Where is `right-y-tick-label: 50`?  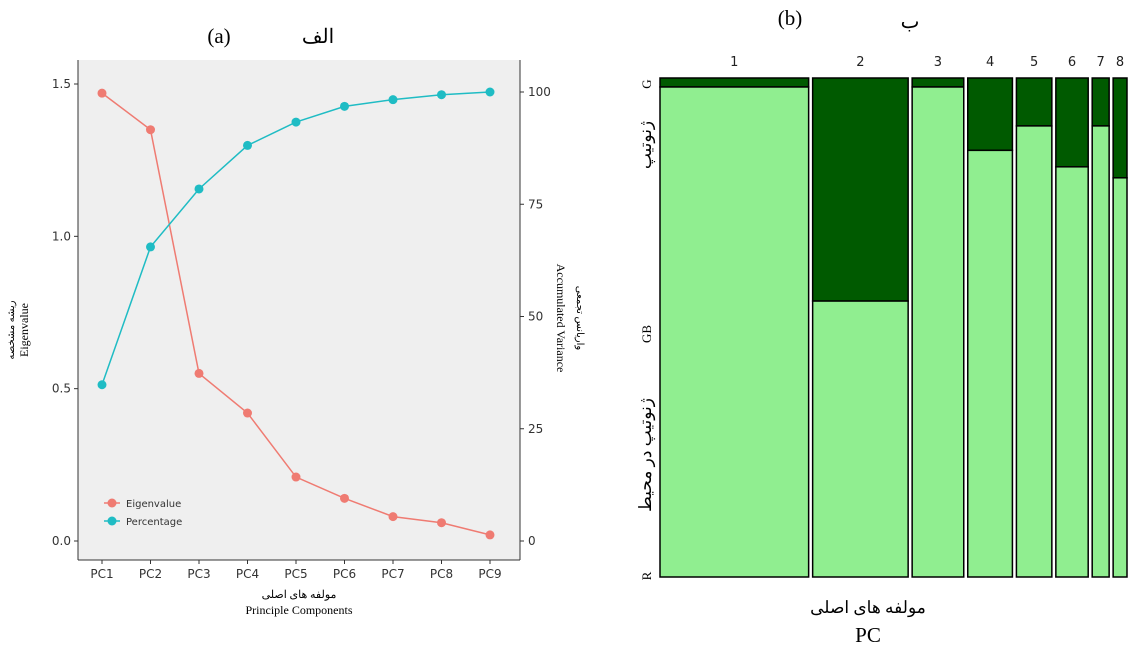
right-y-tick-label: 50 is located at coordinates (535, 317).